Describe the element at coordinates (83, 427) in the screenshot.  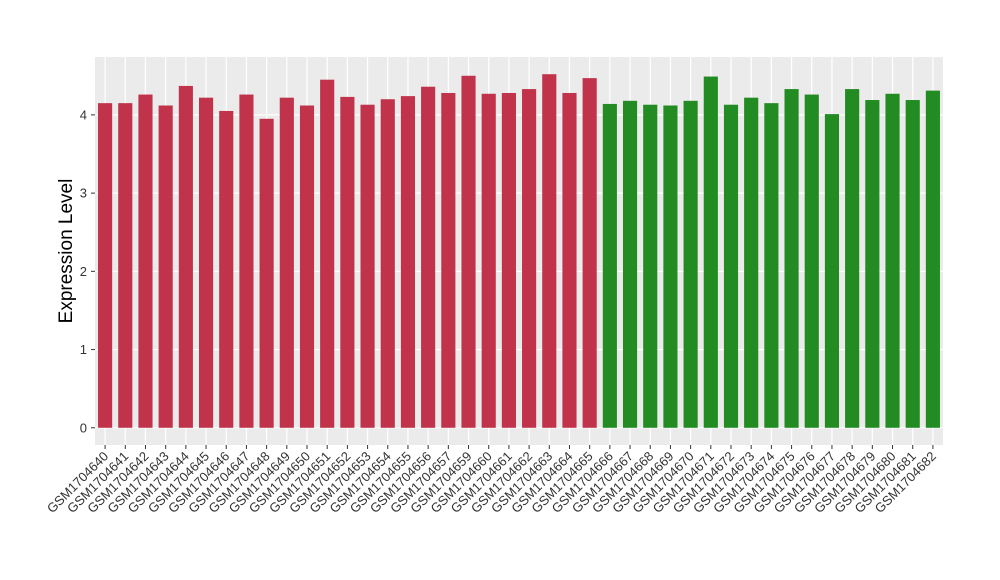
I see `y-tick-label: 0` at that location.